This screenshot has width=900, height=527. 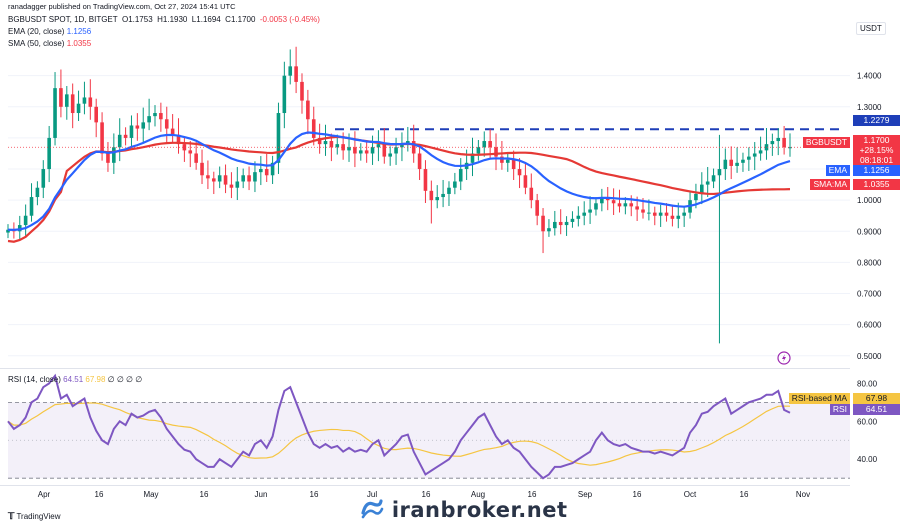 I want to click on rsi-guides, so click(x=429, y=440).